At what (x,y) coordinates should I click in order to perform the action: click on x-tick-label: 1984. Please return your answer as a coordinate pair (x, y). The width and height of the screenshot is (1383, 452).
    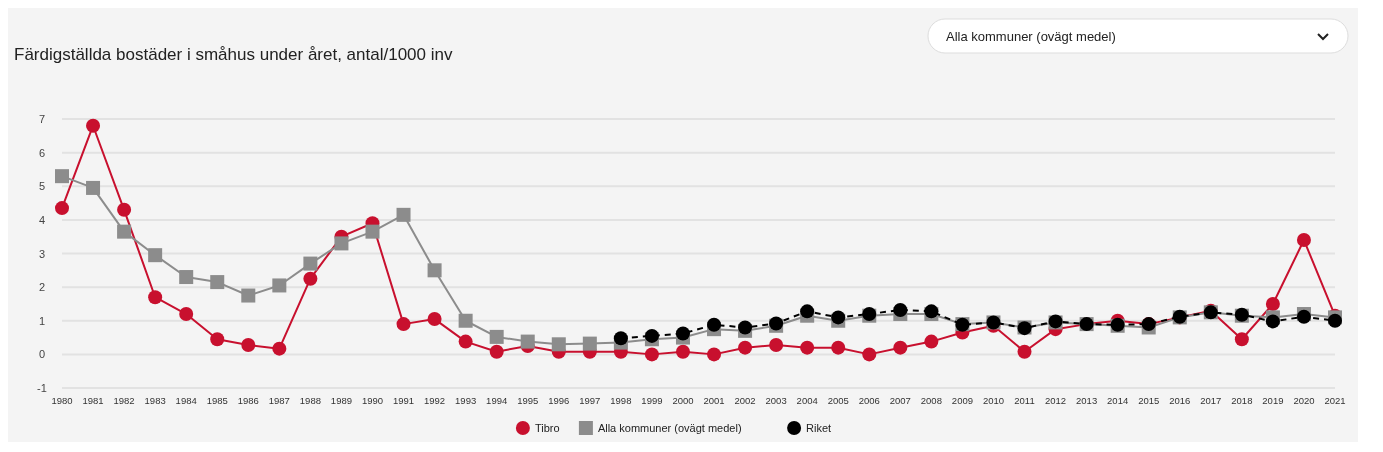
    Looking at the image, I should click on (186, 400).